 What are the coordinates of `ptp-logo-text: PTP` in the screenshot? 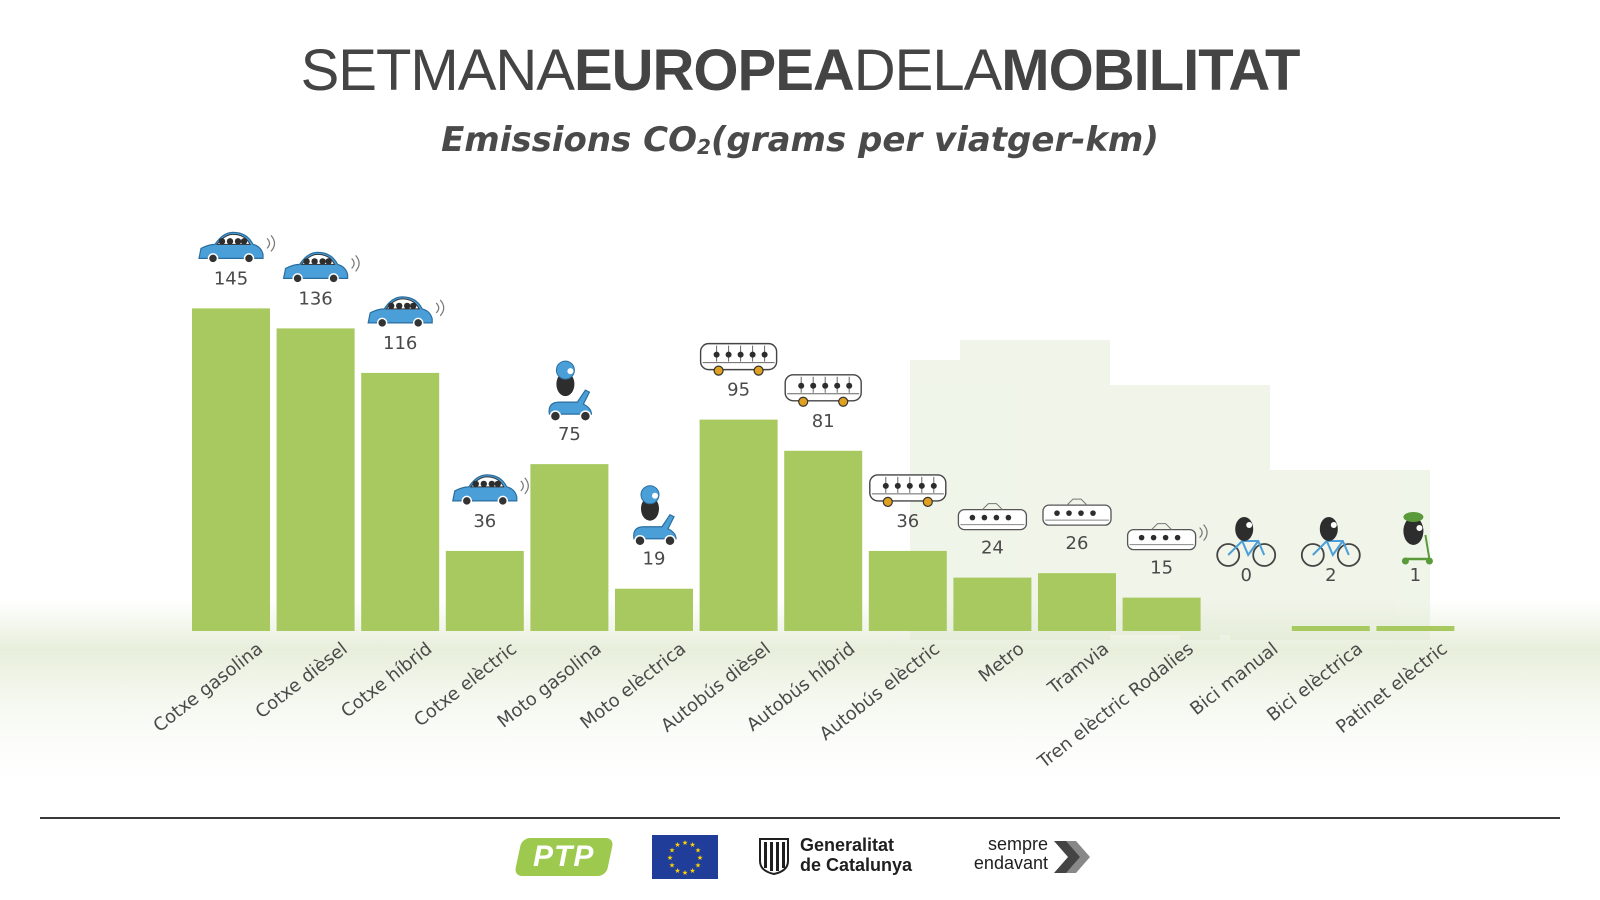 It's located at (564, 856).